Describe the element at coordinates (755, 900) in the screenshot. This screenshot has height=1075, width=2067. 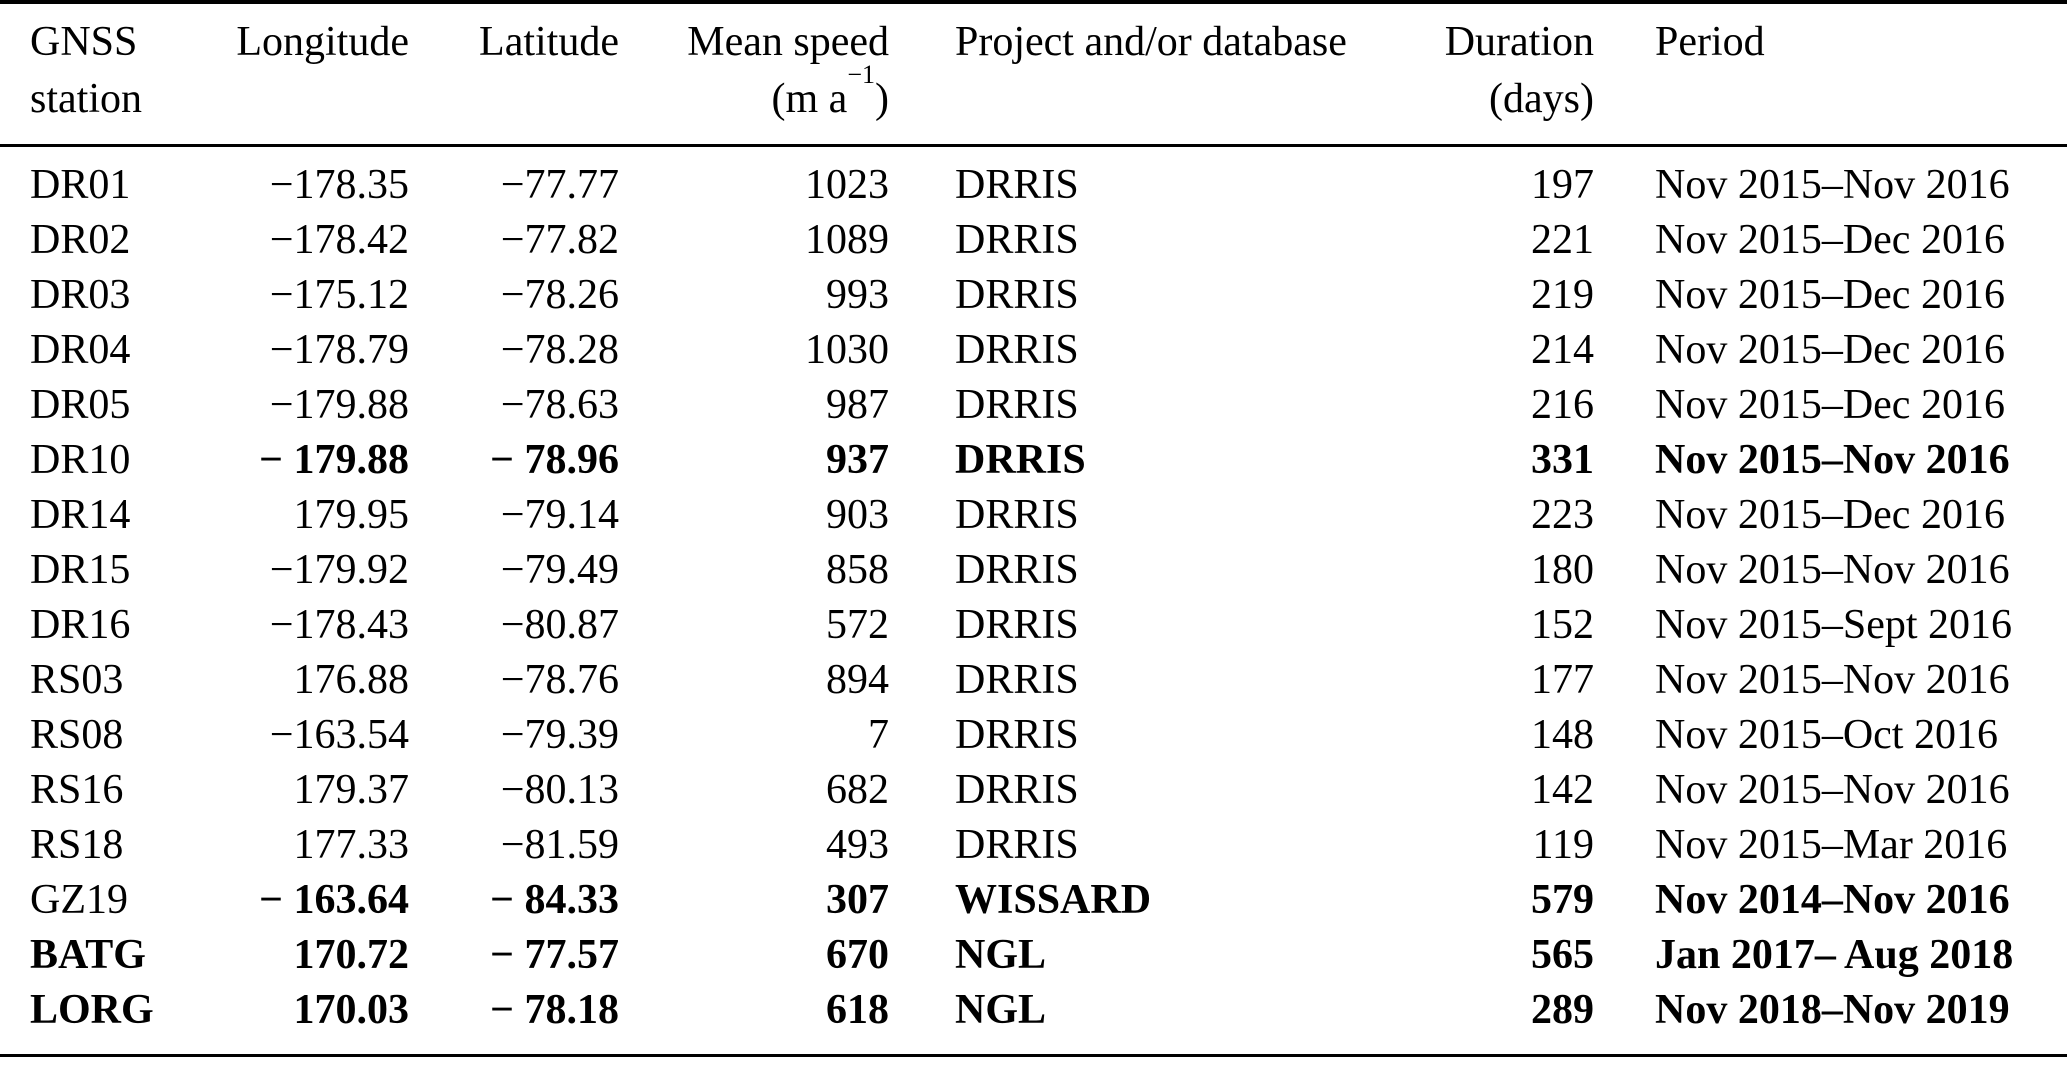
I see `cell-mean-speed: 307` at that location.